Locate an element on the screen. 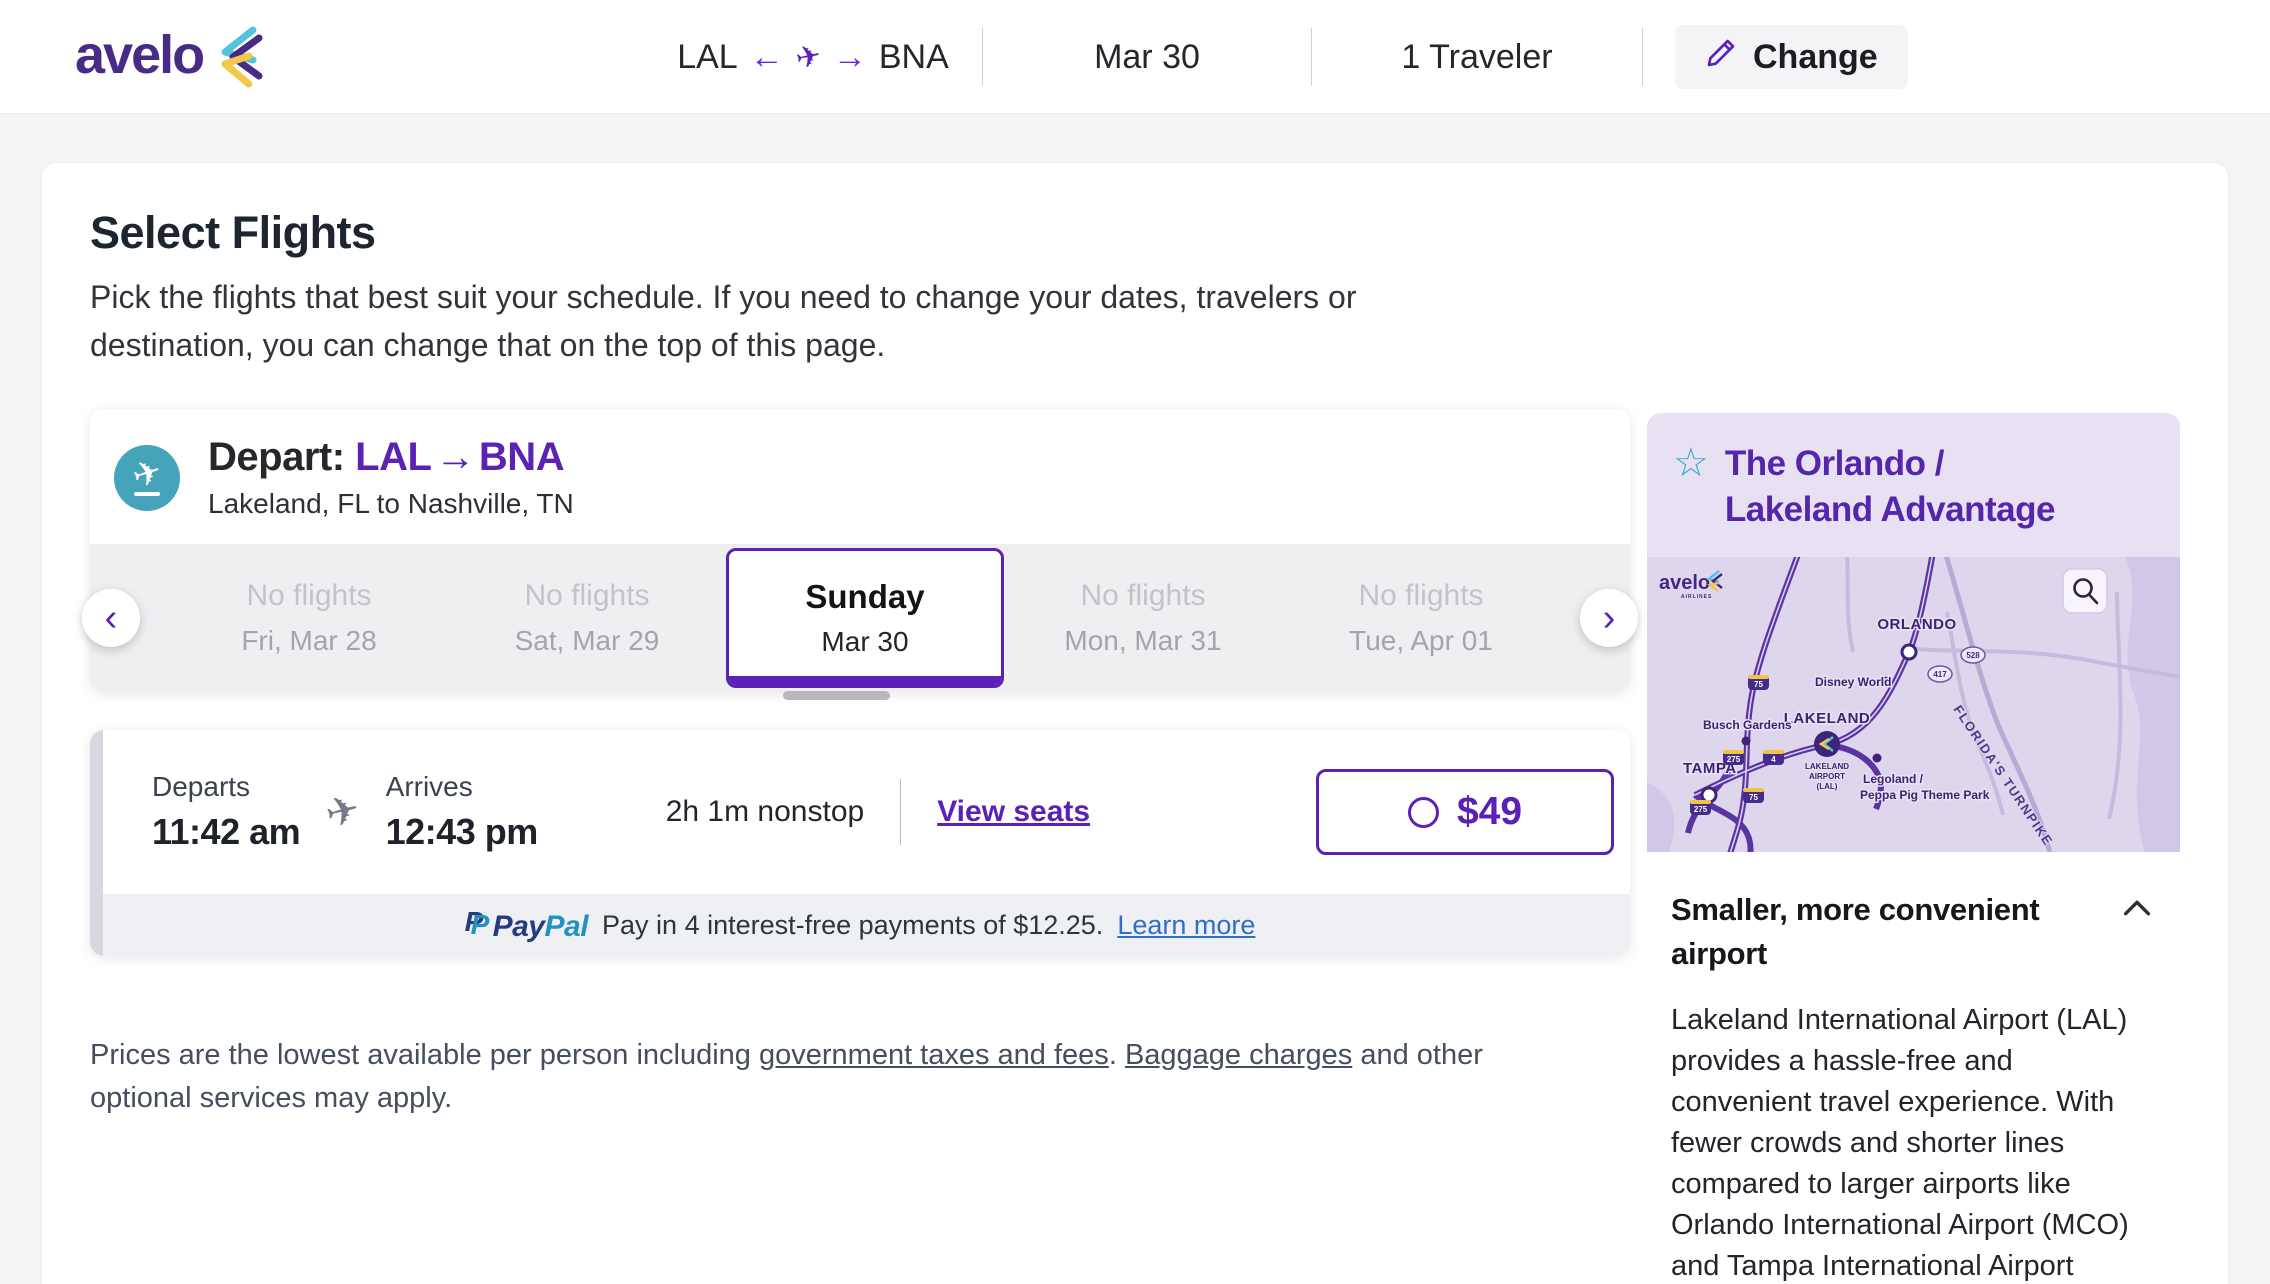 The image size is (2270, 1284). map-shield-i75: 75 is located at coordinates (1758, 682).